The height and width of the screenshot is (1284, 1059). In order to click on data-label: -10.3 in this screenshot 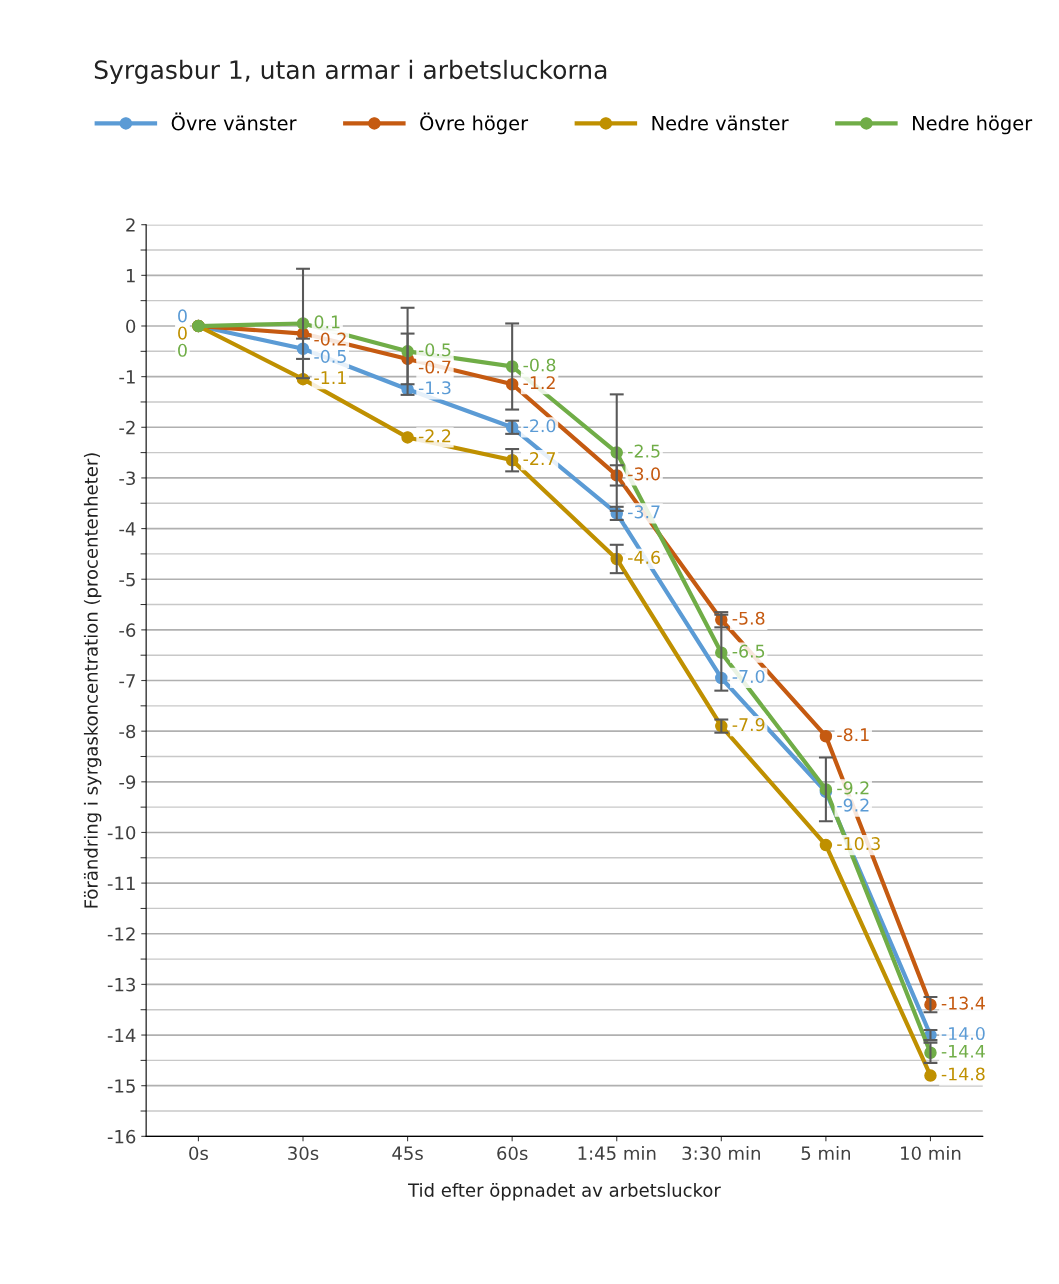, I will do `click(858, 844)`.